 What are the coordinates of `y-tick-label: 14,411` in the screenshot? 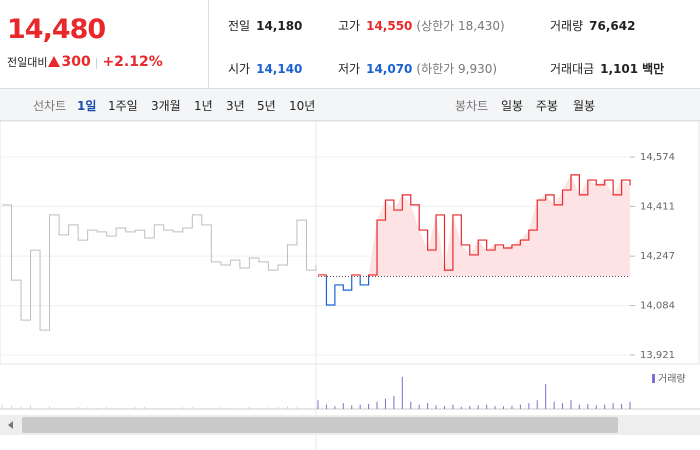 It's located at (657, 206).